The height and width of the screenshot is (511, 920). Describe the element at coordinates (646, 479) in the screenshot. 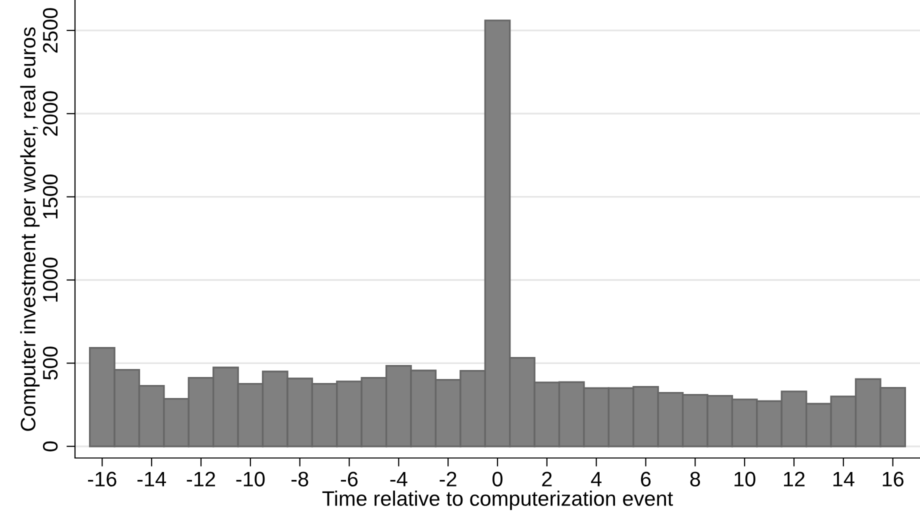

I see `x-tick-label: 6` at that location.